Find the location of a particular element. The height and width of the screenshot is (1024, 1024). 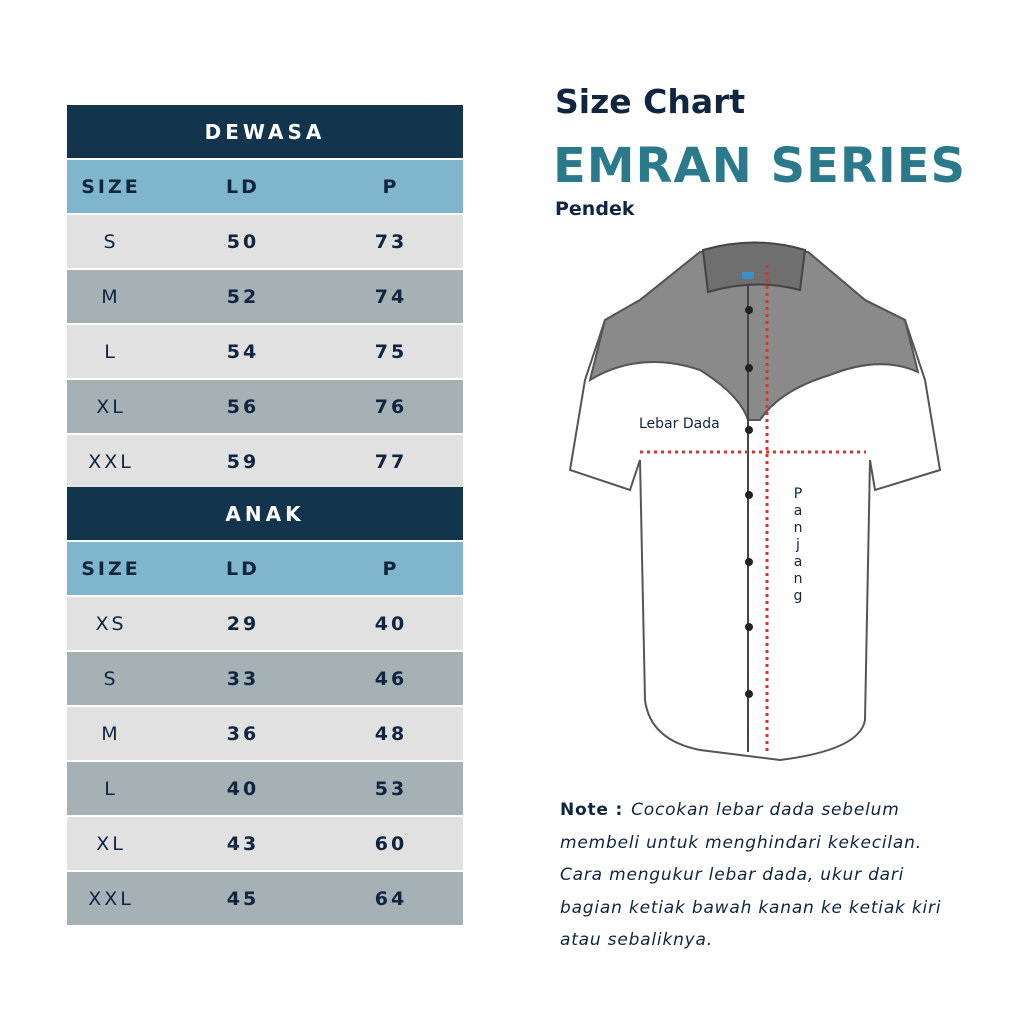

cell: 76 is located at coordinates (391, 406).